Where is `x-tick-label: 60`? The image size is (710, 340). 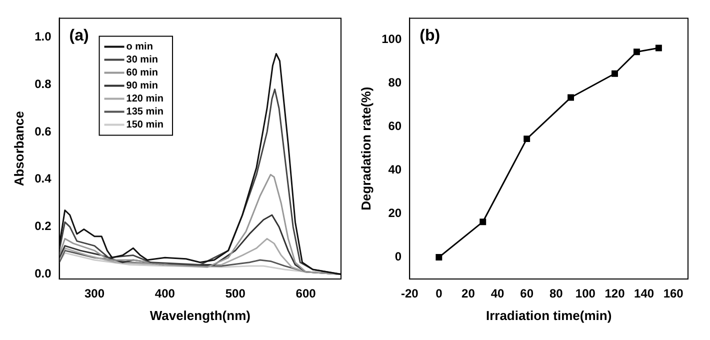 x-tick-label: 60 is located at coordinates (527, 293).